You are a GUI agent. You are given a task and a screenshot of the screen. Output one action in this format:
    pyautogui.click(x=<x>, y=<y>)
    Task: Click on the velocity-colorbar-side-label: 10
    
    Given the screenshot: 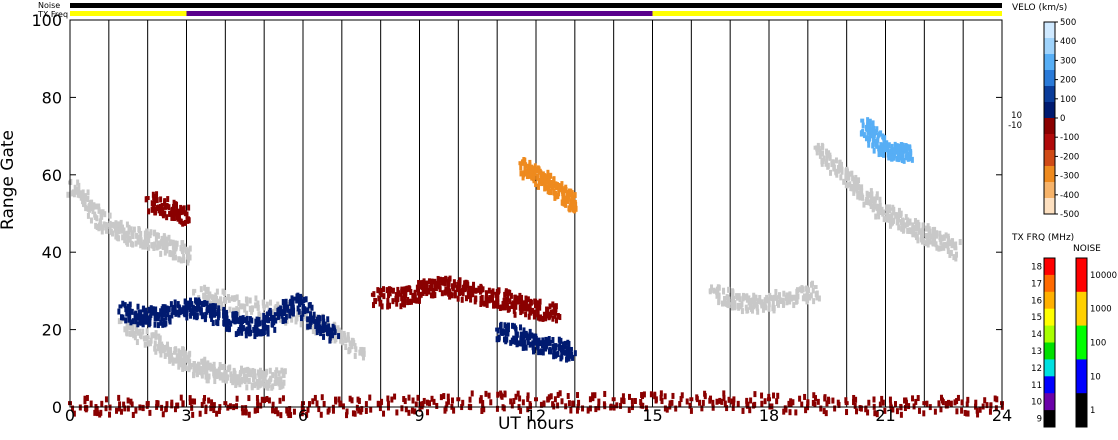 What is the action you would take?
    pyautogui.click(x=1016, y=116)
    